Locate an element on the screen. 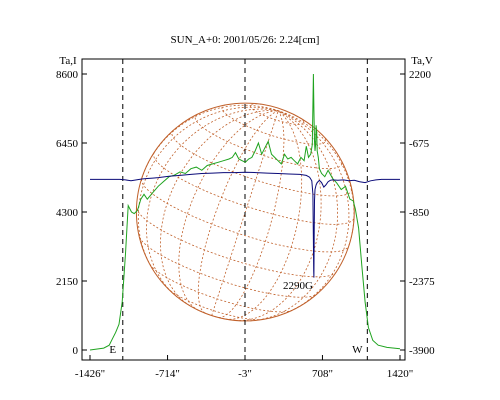 The height and width of the screenshot is (400, 500). marker-label: E is located at coordinates (112, 350).